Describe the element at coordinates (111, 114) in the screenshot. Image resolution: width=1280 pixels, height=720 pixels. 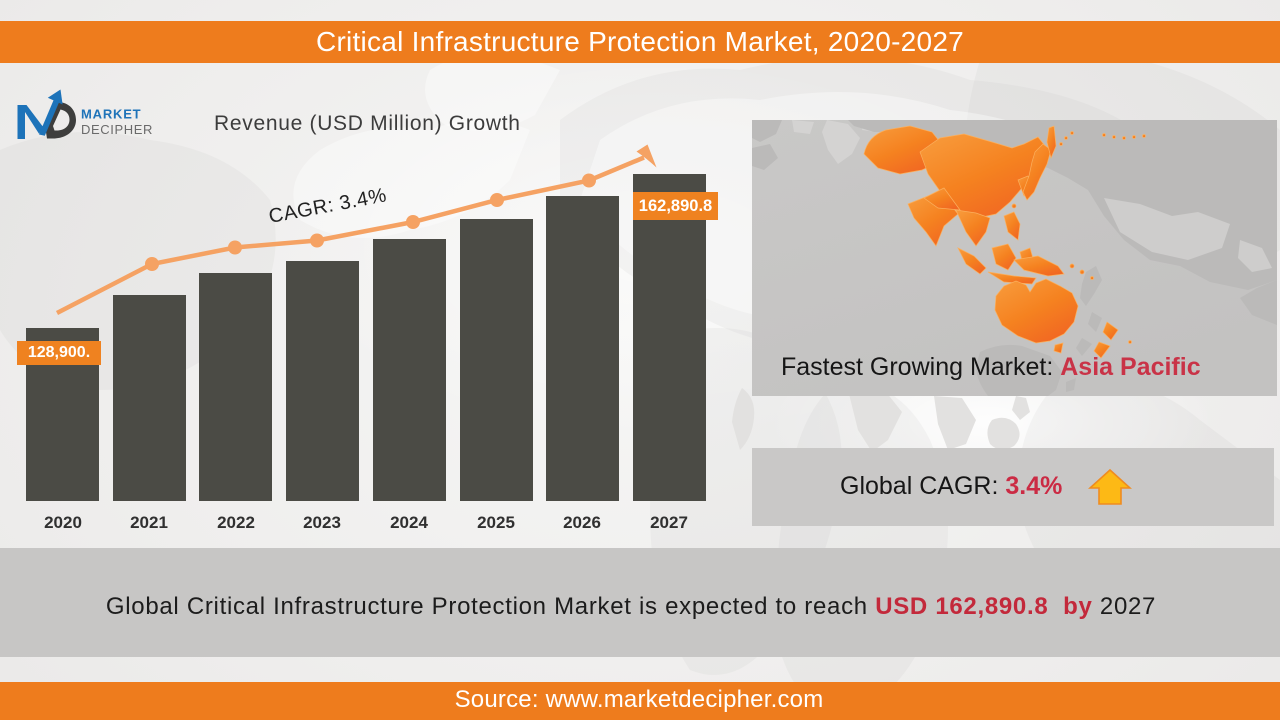
I see `svg-text: MARKET` at that location.